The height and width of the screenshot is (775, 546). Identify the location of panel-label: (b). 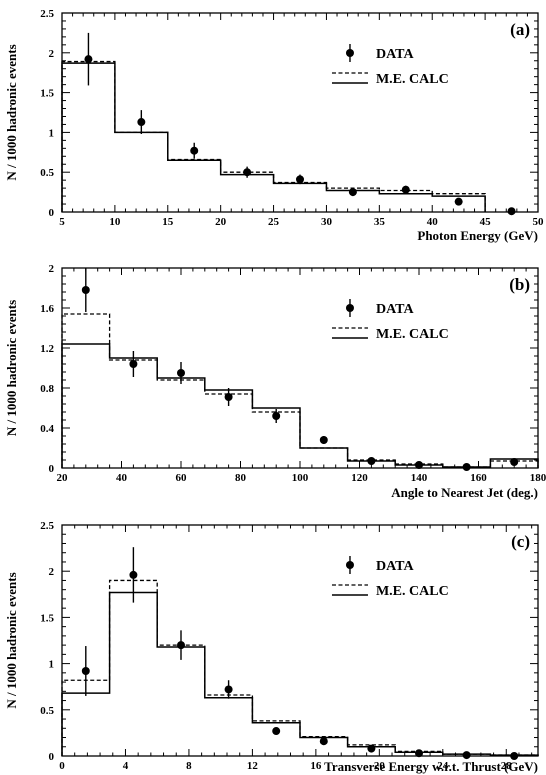
(519, 284).